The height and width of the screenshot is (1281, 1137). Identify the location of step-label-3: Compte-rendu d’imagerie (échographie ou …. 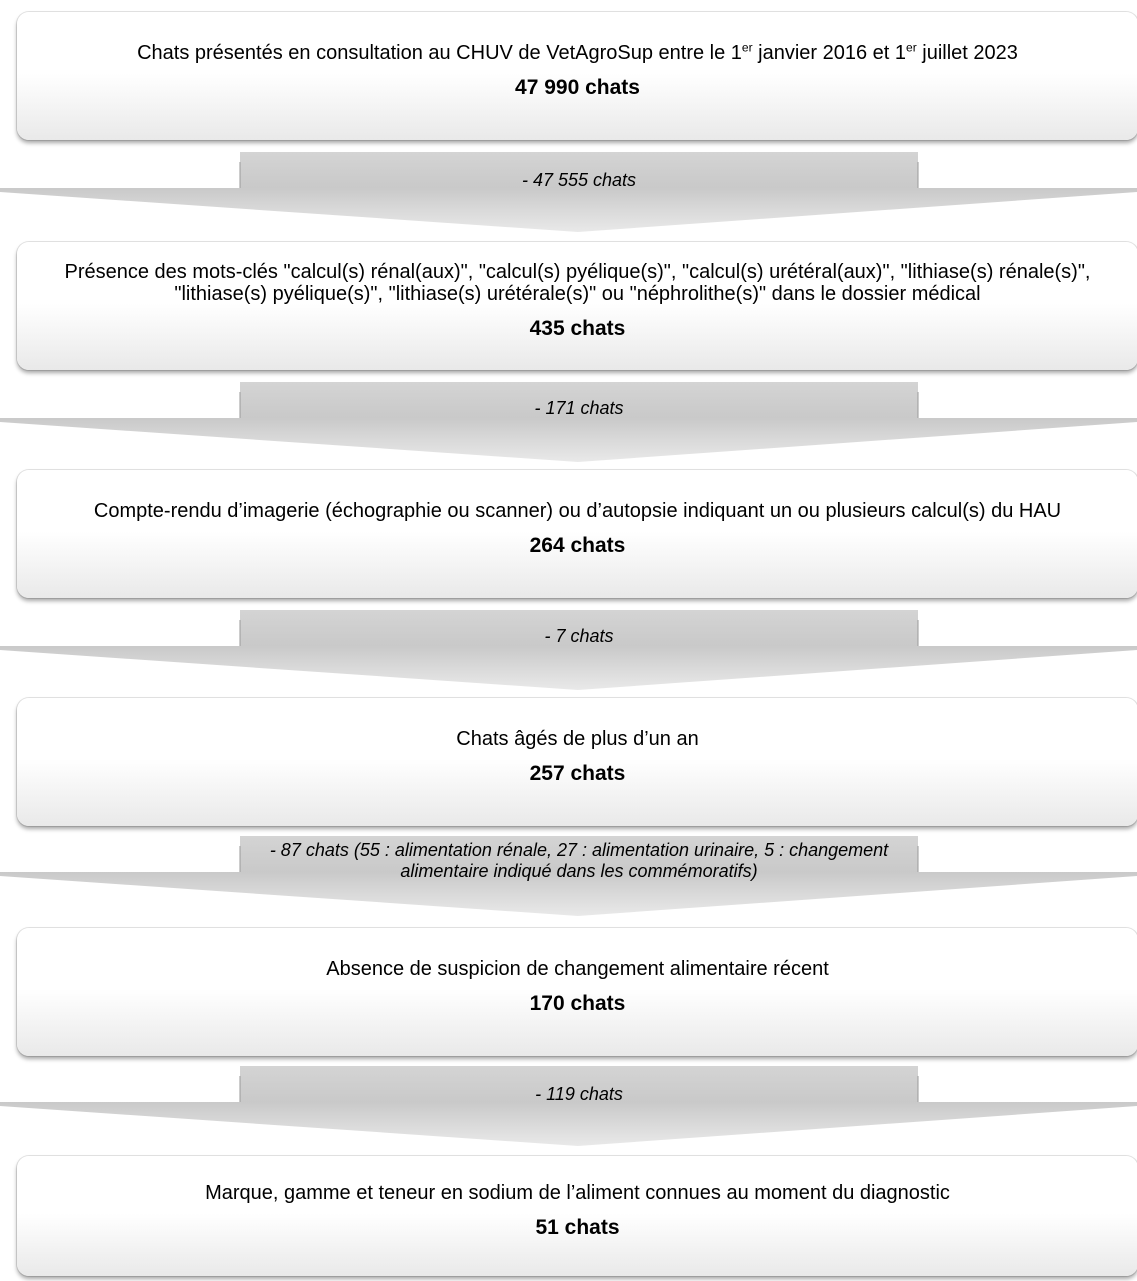
(577, 511).